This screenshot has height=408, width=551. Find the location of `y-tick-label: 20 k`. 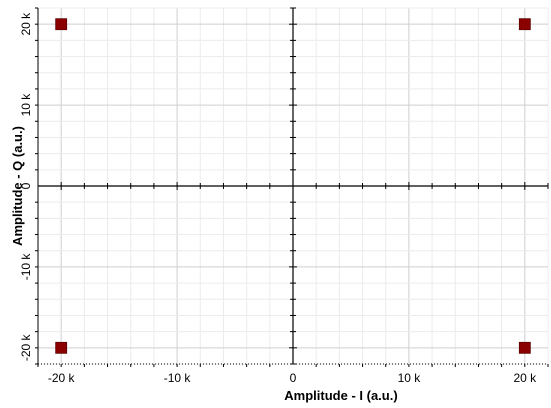

y-tick-label: 20 k is located at coordinates (26, 24).